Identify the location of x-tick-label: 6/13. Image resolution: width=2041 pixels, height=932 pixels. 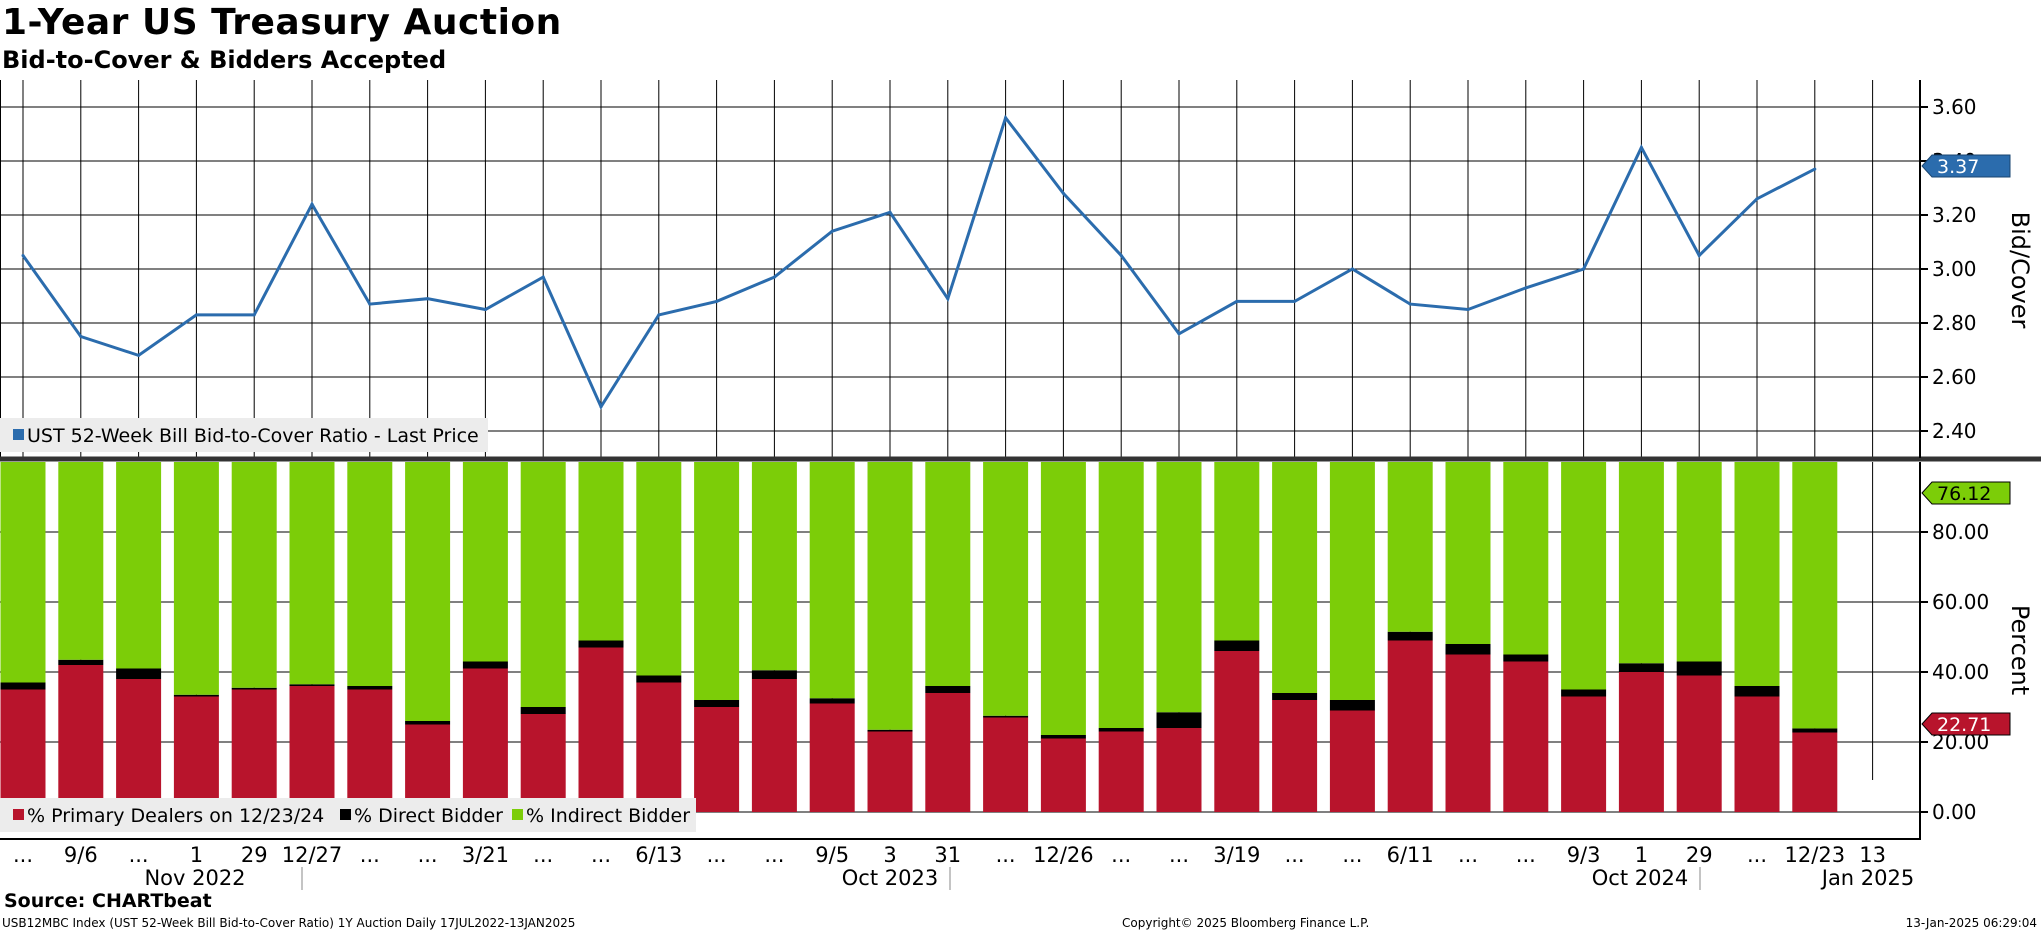
(658, 855).